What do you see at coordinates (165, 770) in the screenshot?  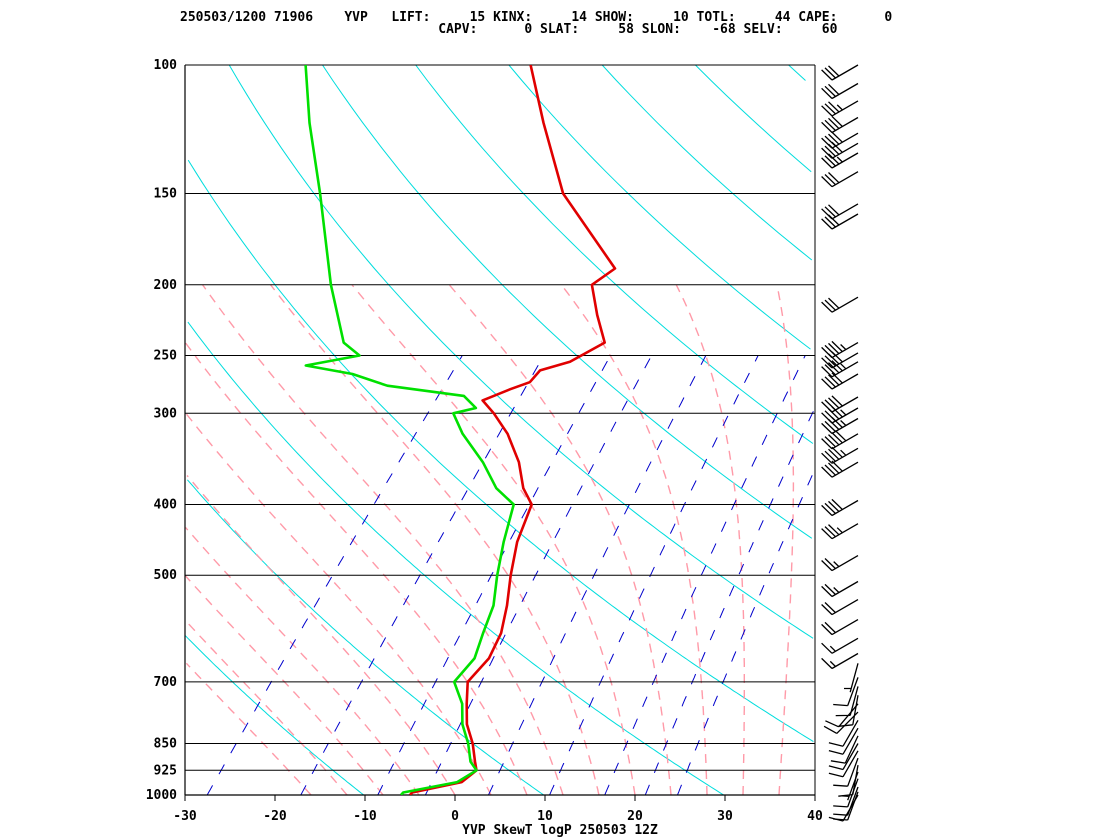 I see `pressure-tick-label: 925` at bounding box center [165, 770].